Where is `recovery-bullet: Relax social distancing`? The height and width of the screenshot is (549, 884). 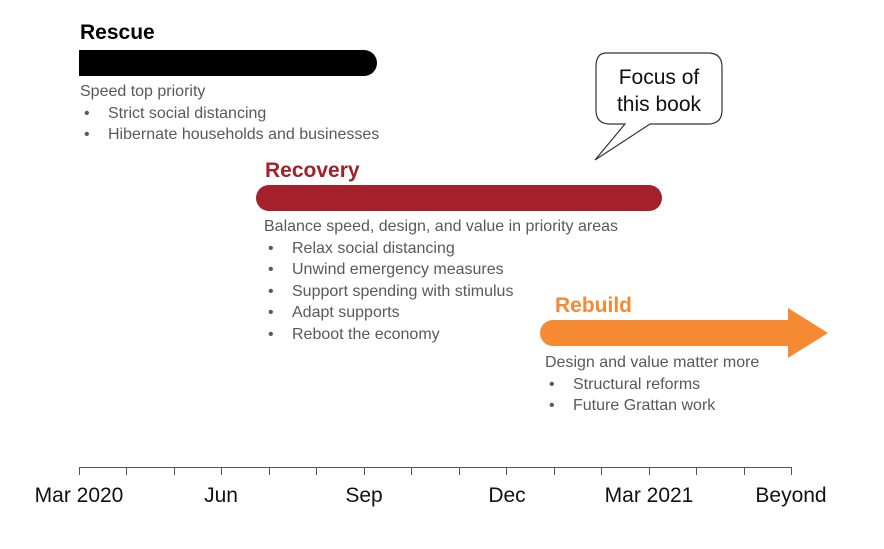 recovery-bullet: Relax social distancing is located at coordinates (441, 249).